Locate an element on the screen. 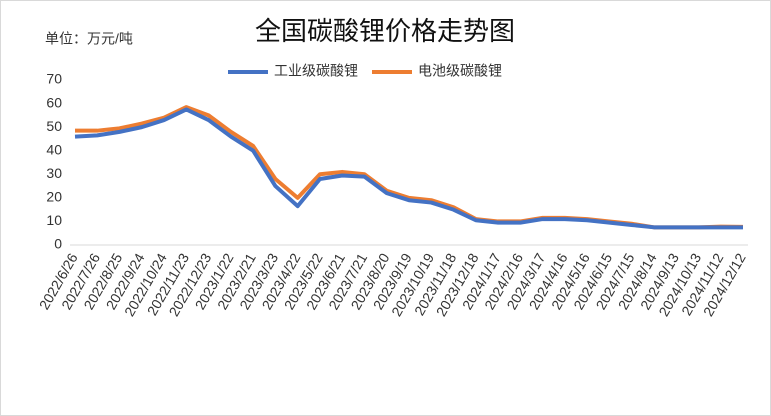 This screenshot has width=771, height=416. legend-label: 工业级碳酸锂 is located at coordinates (316, 71).